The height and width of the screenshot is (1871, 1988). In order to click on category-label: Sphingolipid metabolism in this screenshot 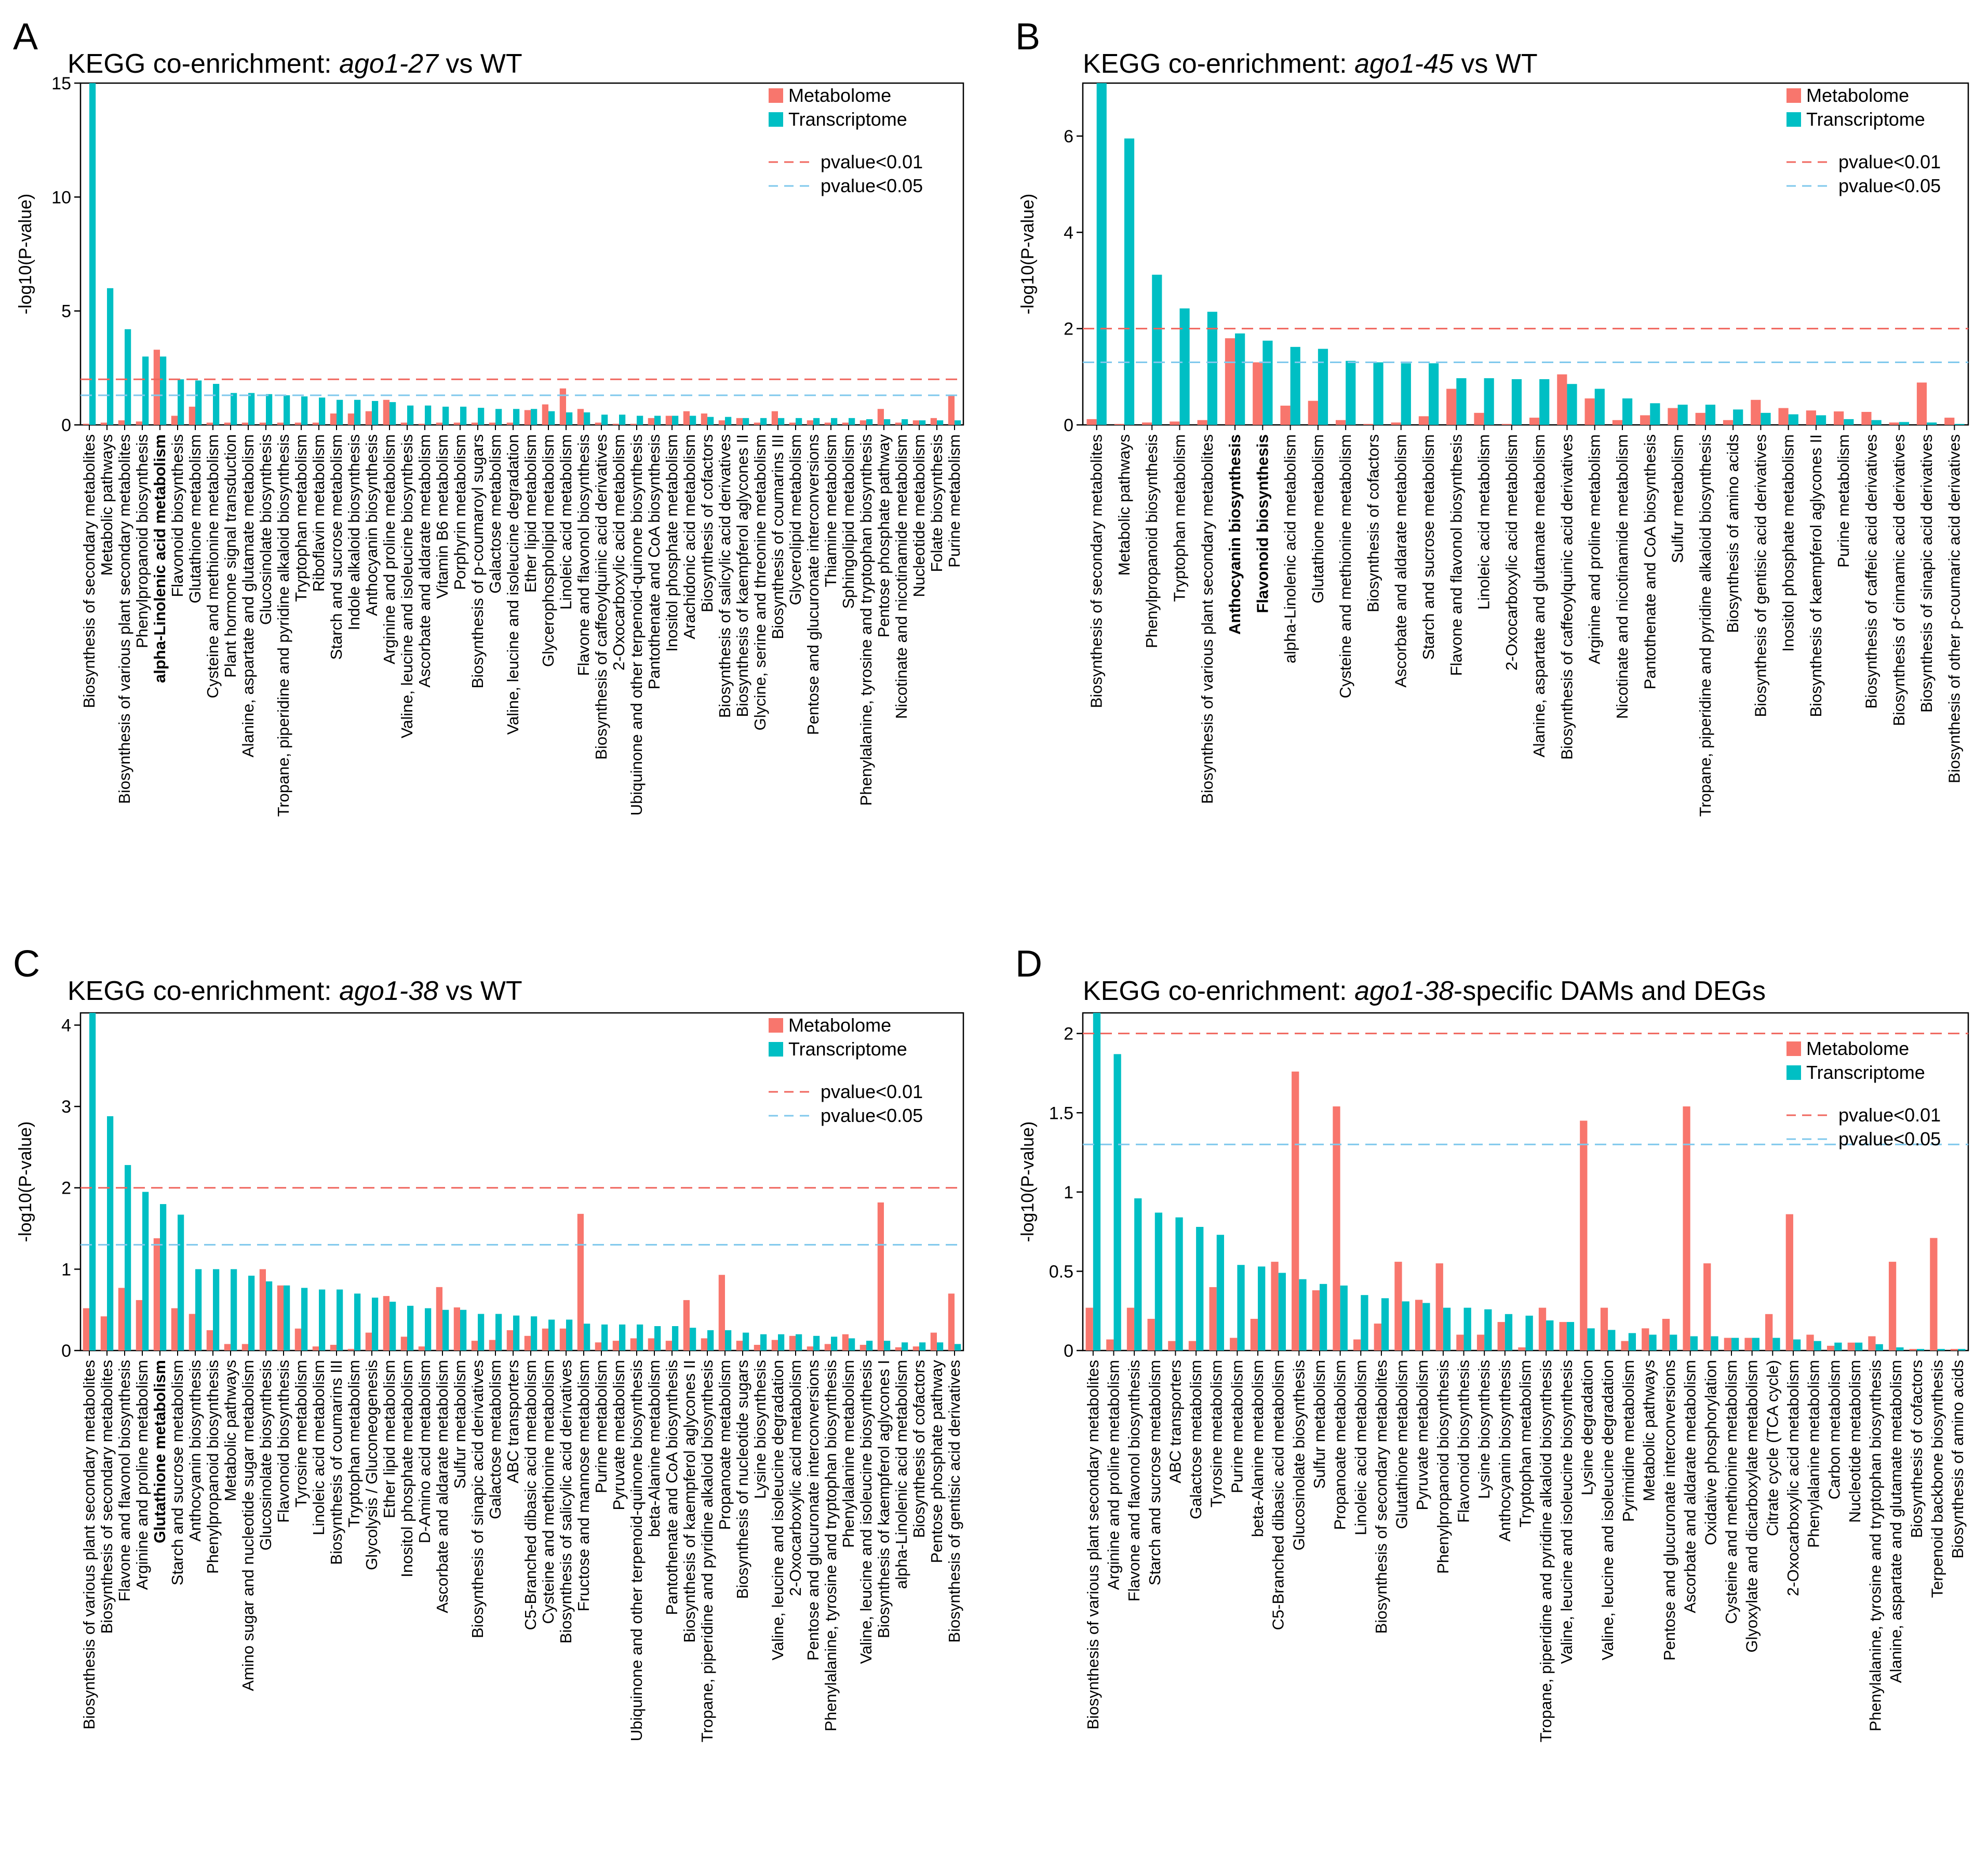, I will do `click(848, 521)`.